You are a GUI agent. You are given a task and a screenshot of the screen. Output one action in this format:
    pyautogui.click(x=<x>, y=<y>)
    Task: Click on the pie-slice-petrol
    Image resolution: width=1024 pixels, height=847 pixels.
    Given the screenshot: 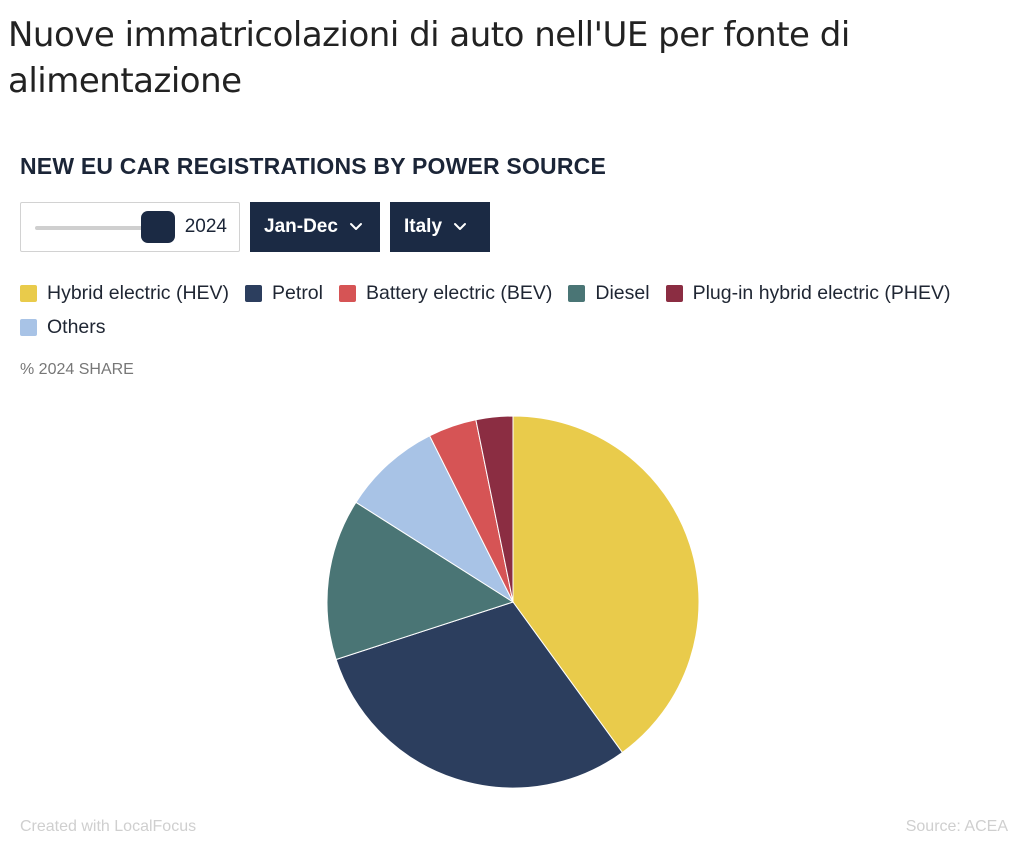 What is the action you would take?
    pyautogui.click(x=479, y=695)
    